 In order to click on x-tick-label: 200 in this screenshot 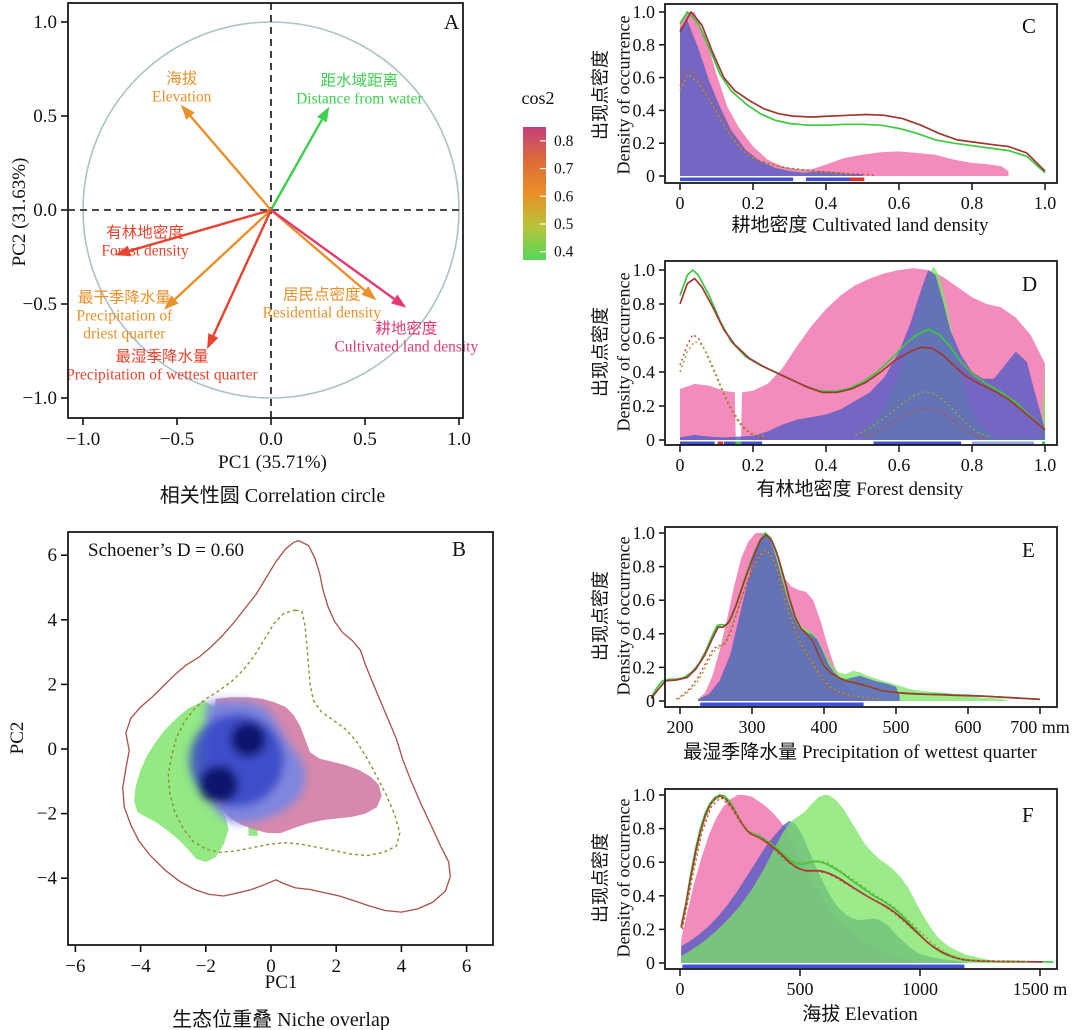, I will do `click(680, 727)`.